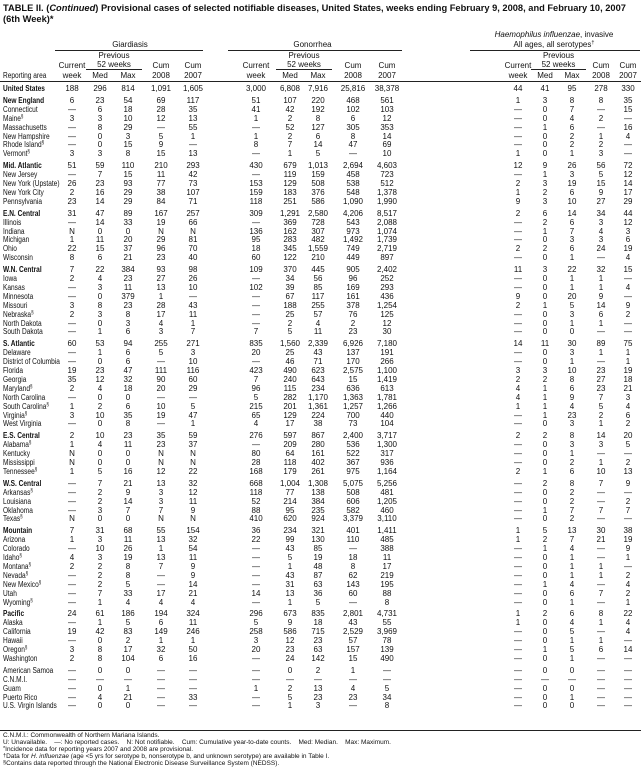 This screenshot has width=641, height=772. What do you see at coordinates (318, 658) in the screenshot?
I see `table-cell: 142` at bounding box center [318, 658].